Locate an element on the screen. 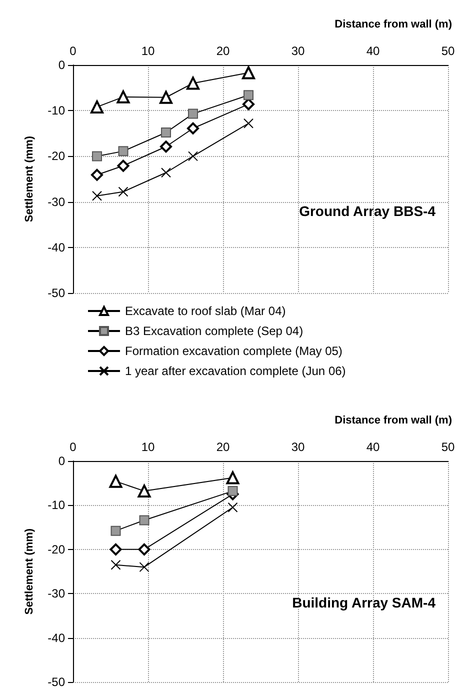 The width and height of the screenshot is (460, 690). legend-label: Formation excavation complete (May 05) is located at coordinates (233, 351).